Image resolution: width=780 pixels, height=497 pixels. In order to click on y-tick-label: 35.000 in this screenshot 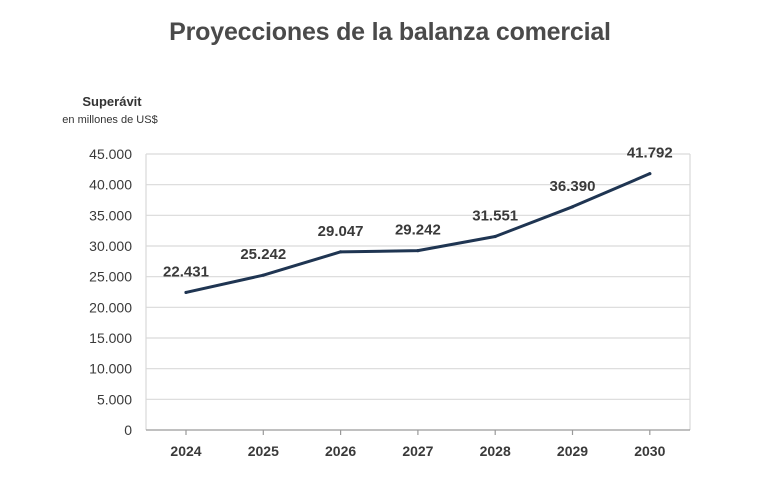, I will do `click(110, 215)`.